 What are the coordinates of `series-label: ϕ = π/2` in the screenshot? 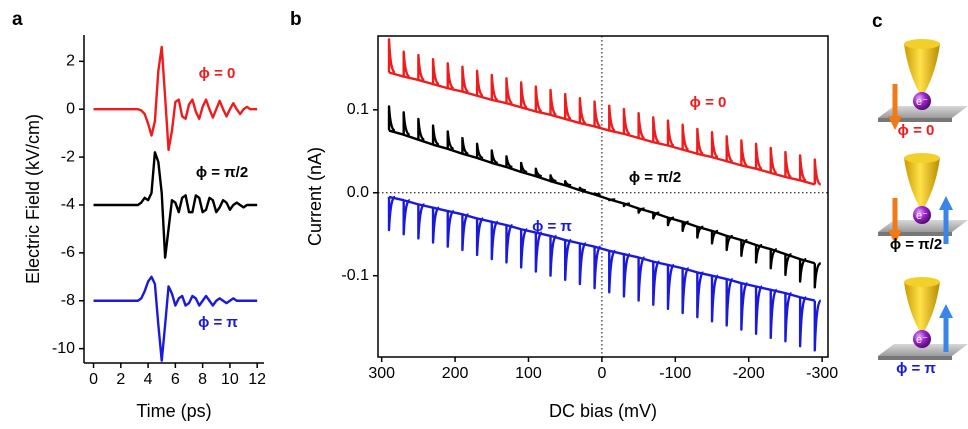 It's located at (655, 177).